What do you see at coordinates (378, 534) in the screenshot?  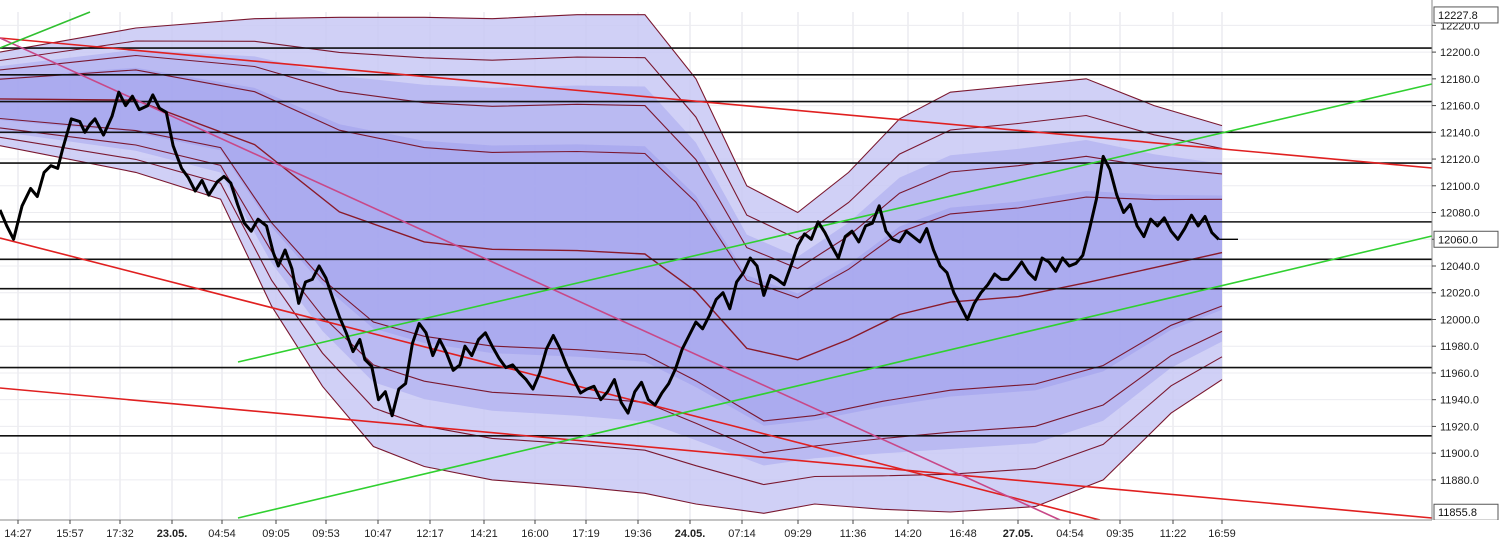 I see `x-tick-label: 10:47` at bounding box center [378, 534].